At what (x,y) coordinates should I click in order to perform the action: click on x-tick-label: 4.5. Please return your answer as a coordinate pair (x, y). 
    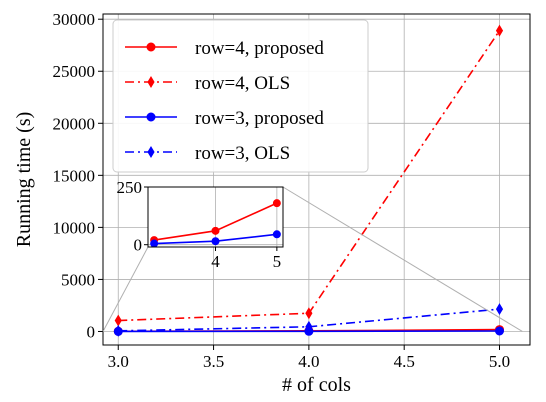
    Looking at the image, I should click on (404, 361).